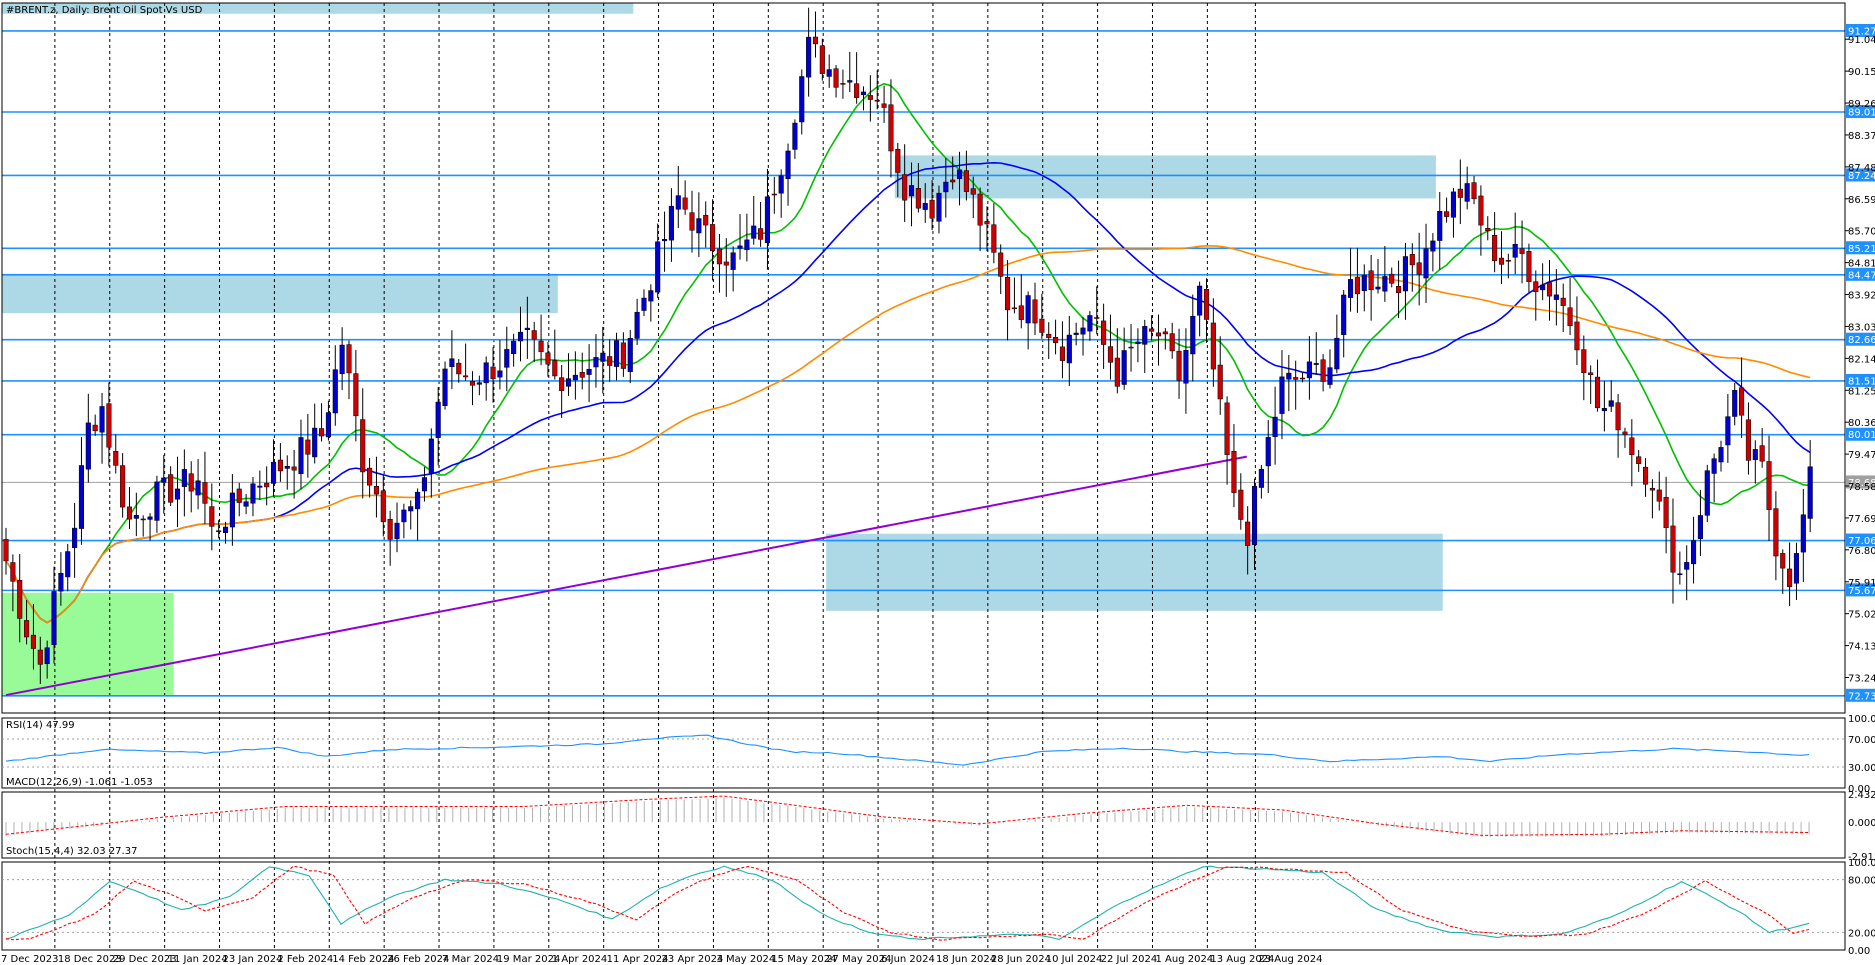 The image size is (1875, 965). Describe the element at coordinates (1861, 232) in the screenshot. I see `price-tick-label: 85.70` at that location.